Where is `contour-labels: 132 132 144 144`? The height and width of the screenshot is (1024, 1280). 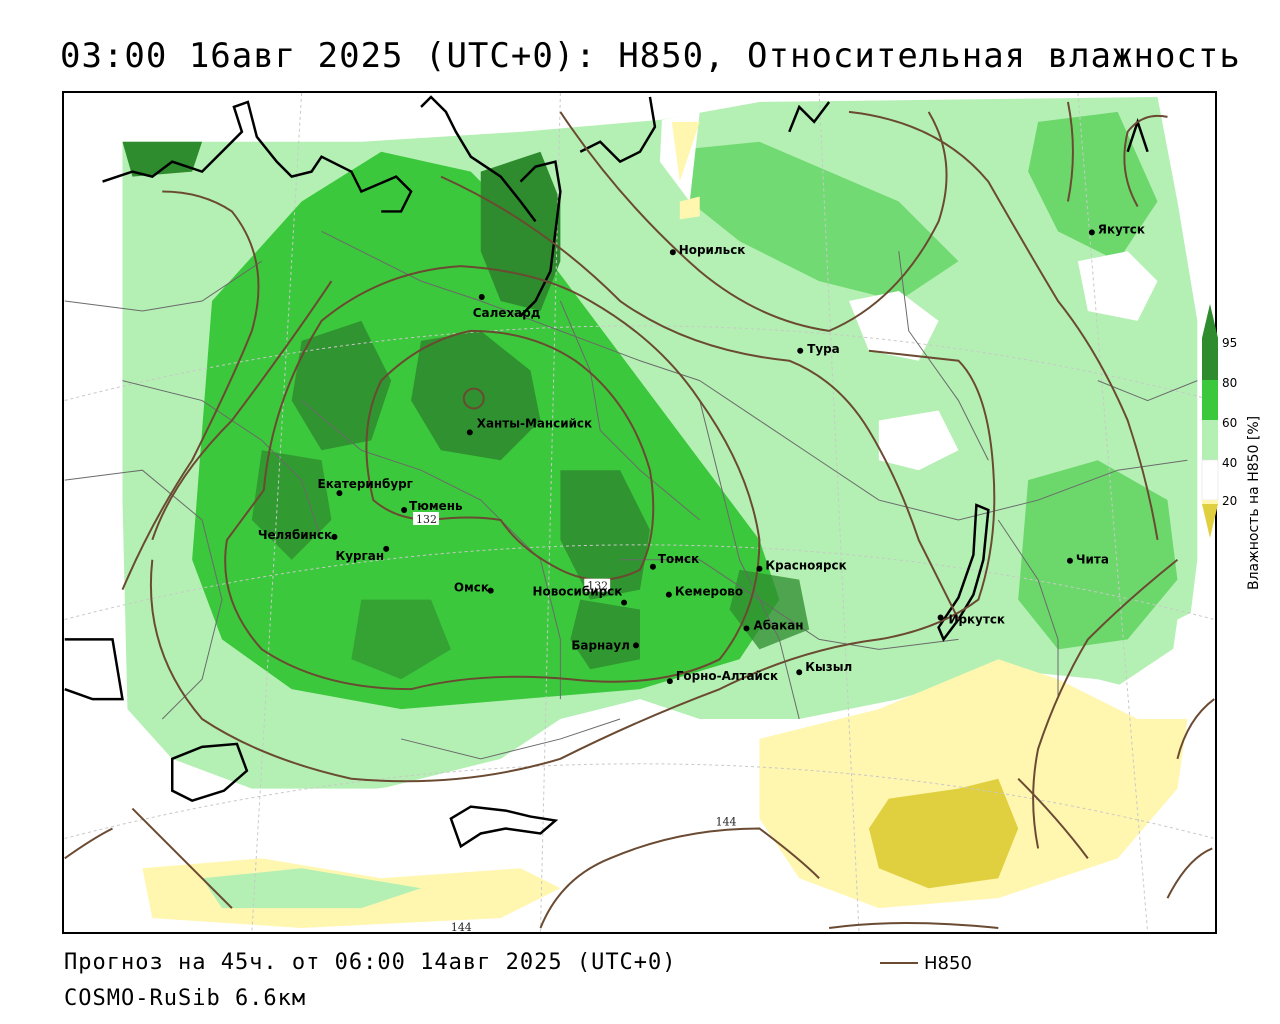 contour-labels: 132 132 144 144 is located at coordinates (575, 722).